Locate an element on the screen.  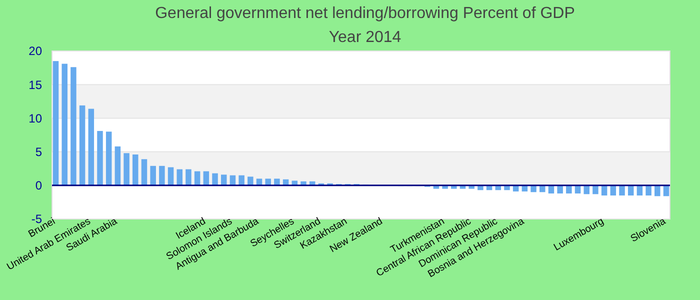
y-tick-label: 20 is located at coordinates (35, 51).